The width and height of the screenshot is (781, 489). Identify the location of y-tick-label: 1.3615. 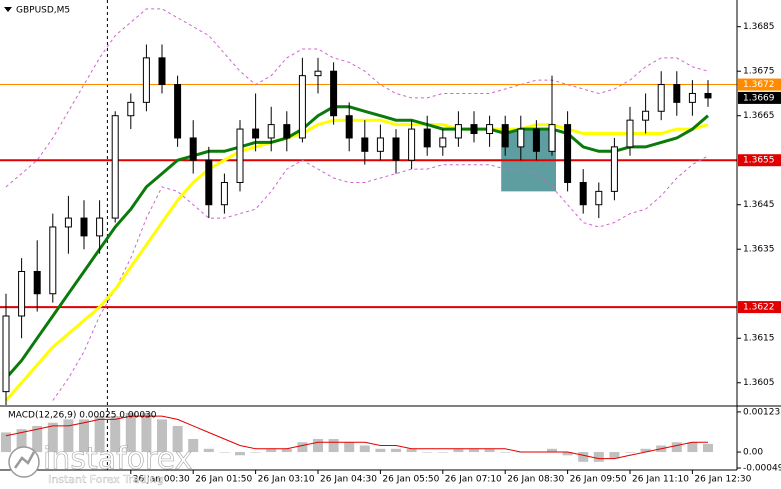
(759, 339).